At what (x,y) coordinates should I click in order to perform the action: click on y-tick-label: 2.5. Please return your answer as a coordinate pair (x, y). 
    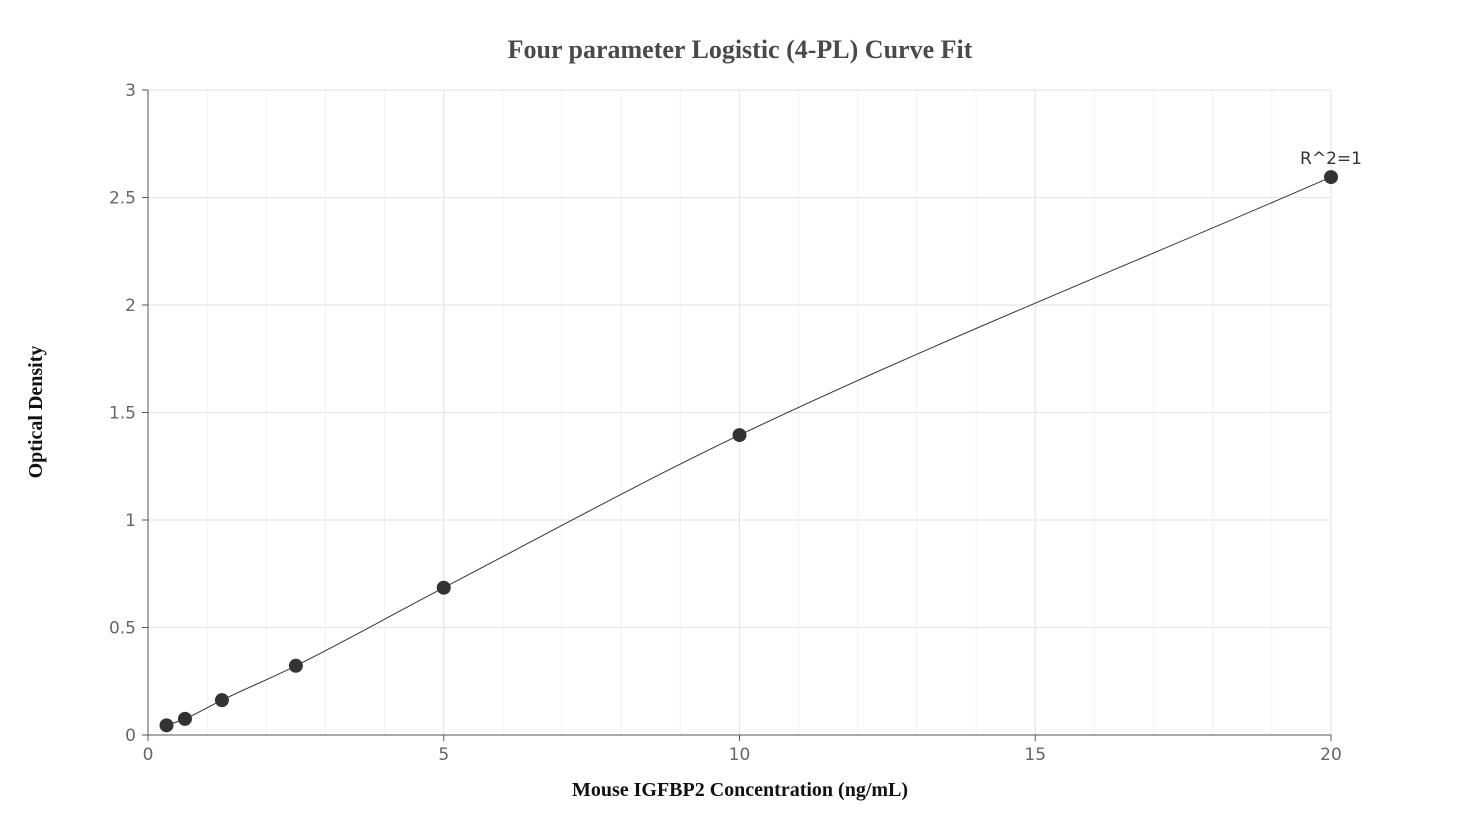
    Looking at the image, I should click on (122, 199).